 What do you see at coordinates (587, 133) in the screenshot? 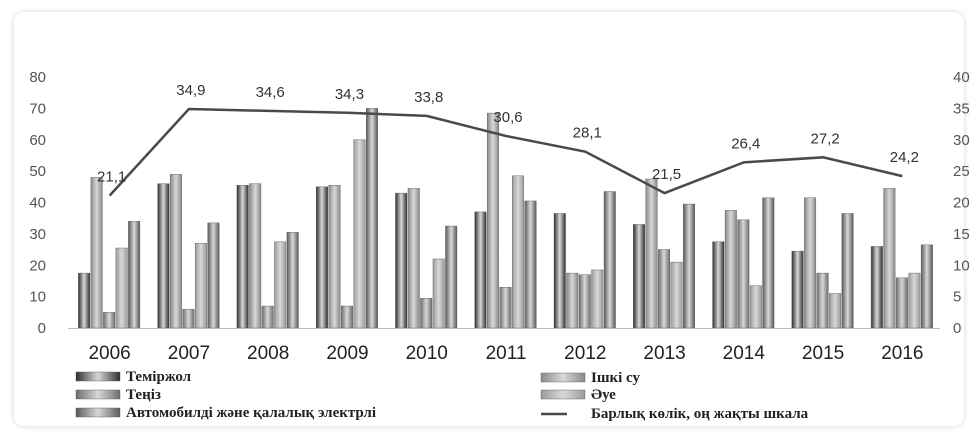
I see `line-data-label: 28,1` at bounding box center [587, 133].